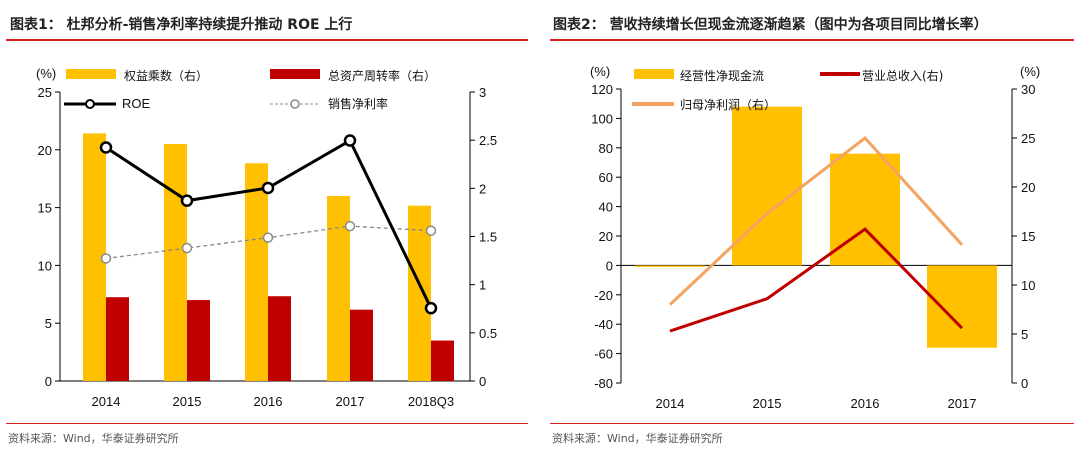 This screenshot has height=456, width=1080. What do you see at coordinates (1028, 89) in the screenshot?
I see `right-tick-label: 30` at bounding box center [1028, 89].